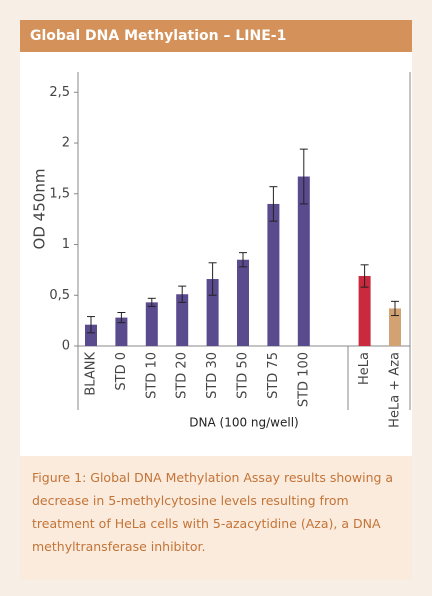 The height and width of the screenshot is (596, 432). I want to click on y-tick-label: 2,5, so click(59, 92).